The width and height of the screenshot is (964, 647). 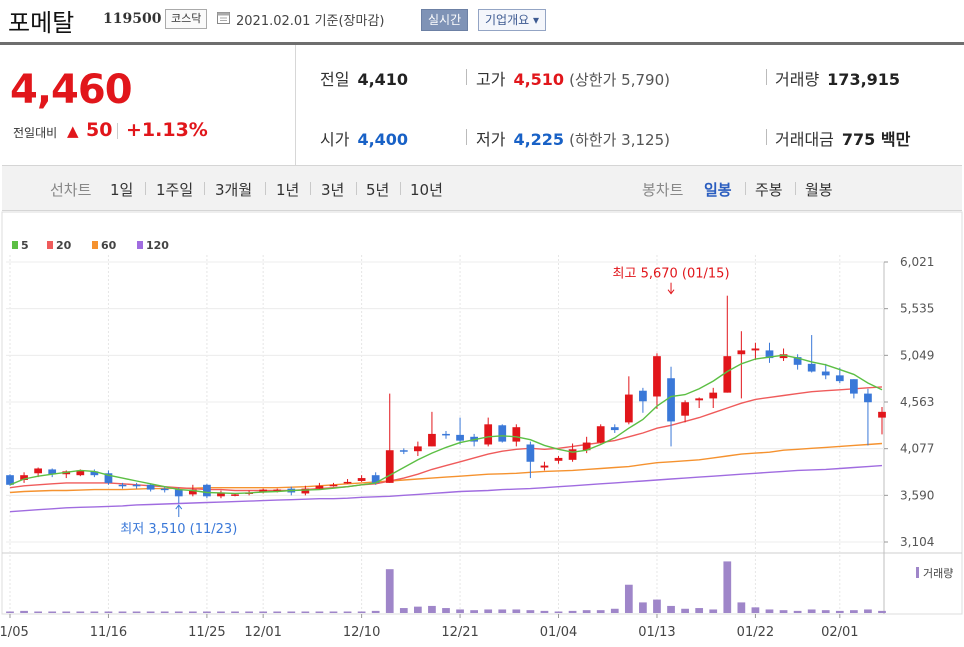 I want to click on y-tick-label: 4,077, so click(x=917, y=449).